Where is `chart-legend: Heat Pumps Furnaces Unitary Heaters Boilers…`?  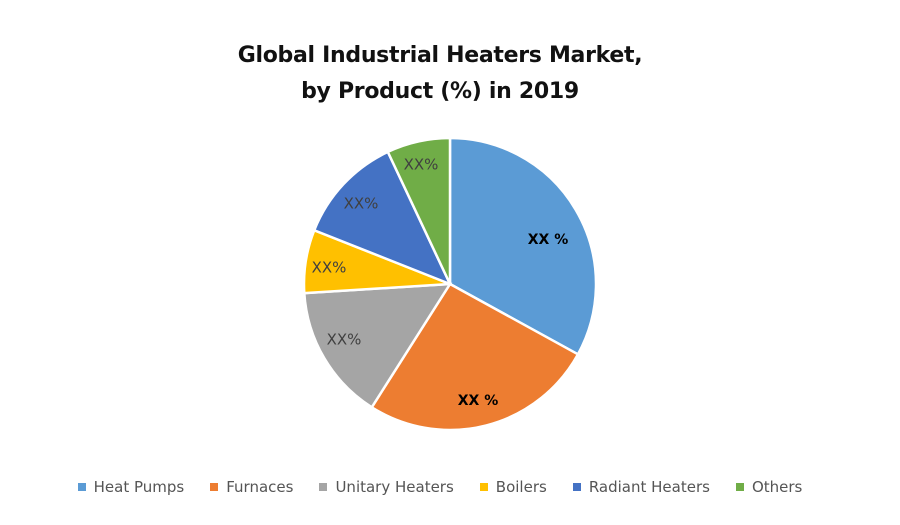
chart-legend: Heat Pumps Furnaces Unitary Heaters Boilers… is located at coordinates (445, 487).